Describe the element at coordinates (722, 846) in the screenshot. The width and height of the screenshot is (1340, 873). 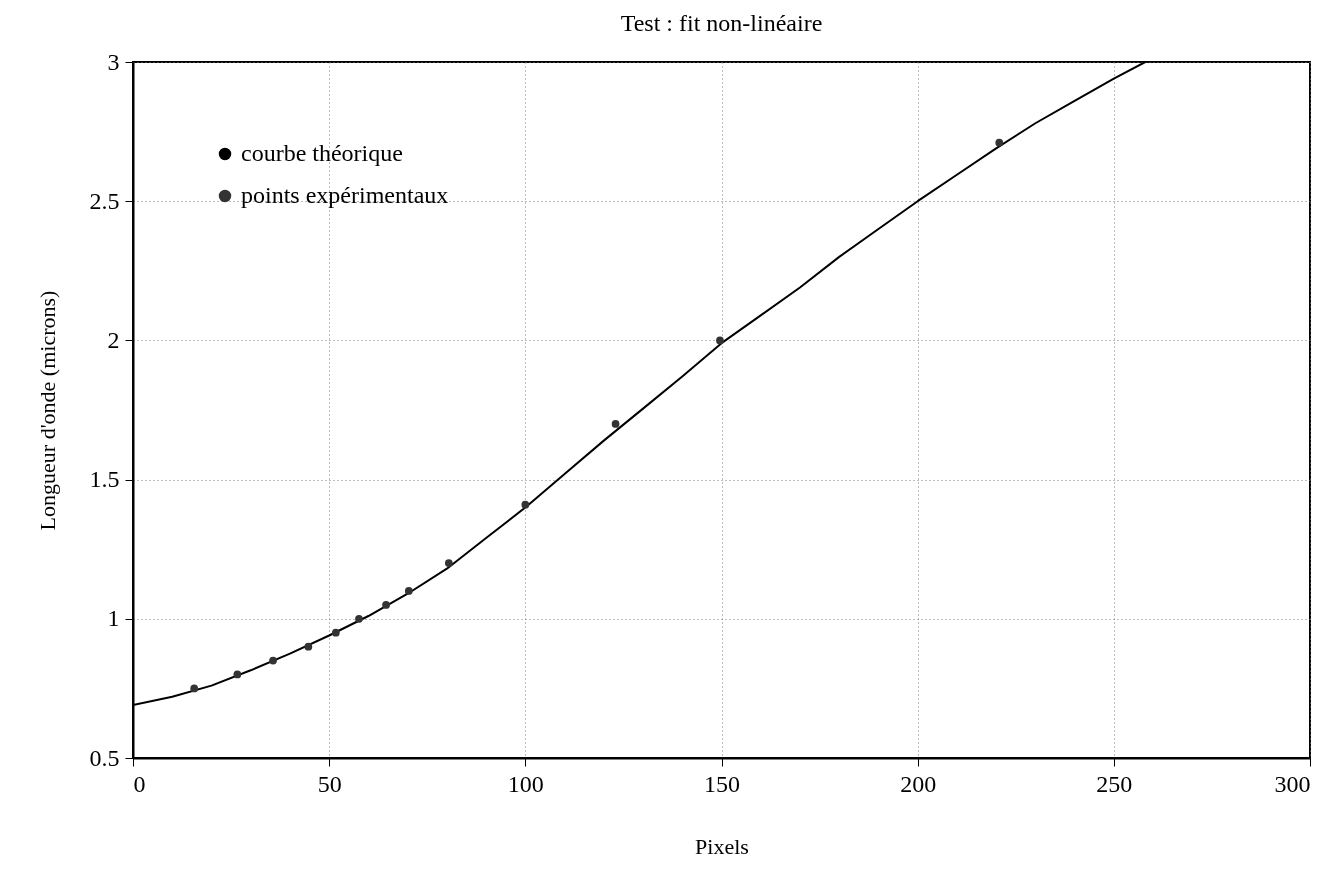
I see `x-axis-title: Pixels` at that location.